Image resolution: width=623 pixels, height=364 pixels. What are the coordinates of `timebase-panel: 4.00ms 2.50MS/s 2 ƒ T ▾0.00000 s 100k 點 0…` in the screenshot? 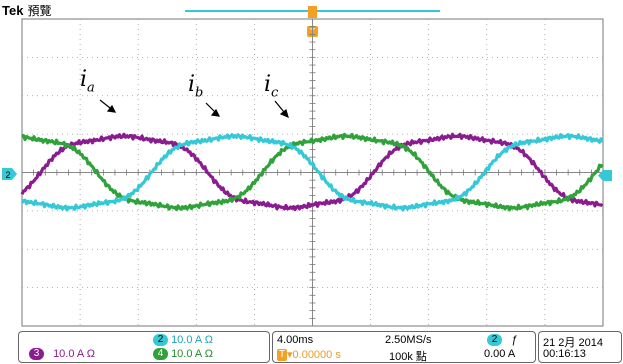 It's located at (404, 347).